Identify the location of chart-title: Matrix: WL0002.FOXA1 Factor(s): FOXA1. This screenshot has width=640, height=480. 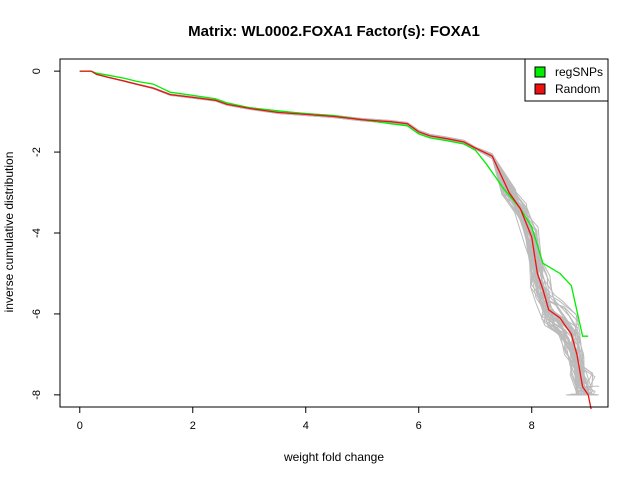
(334, 31).